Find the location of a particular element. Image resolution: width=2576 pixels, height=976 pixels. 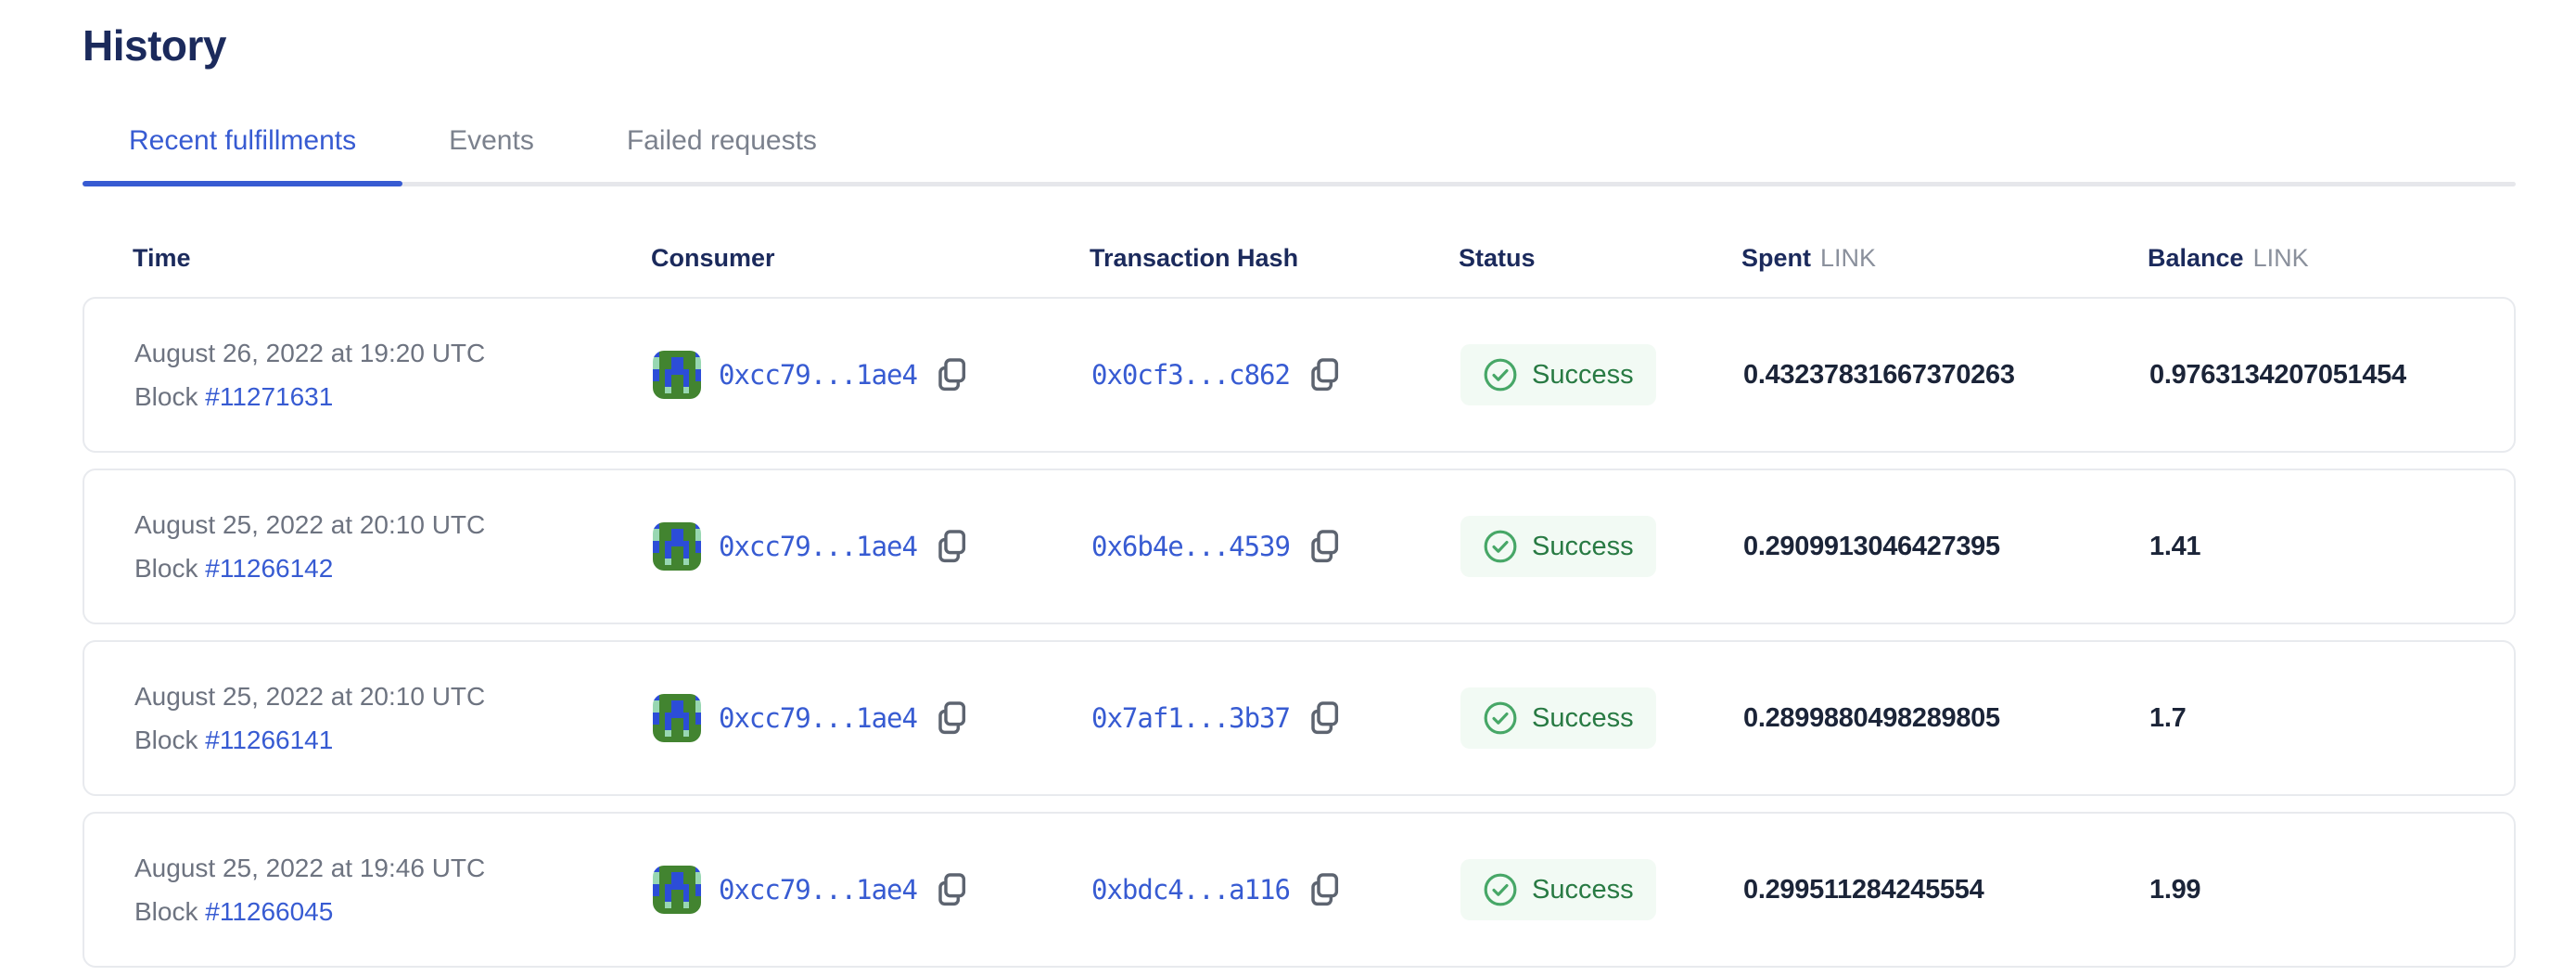

tab-recent-fulfillments: Recent fulfillments is located at coordinates (243, 151).